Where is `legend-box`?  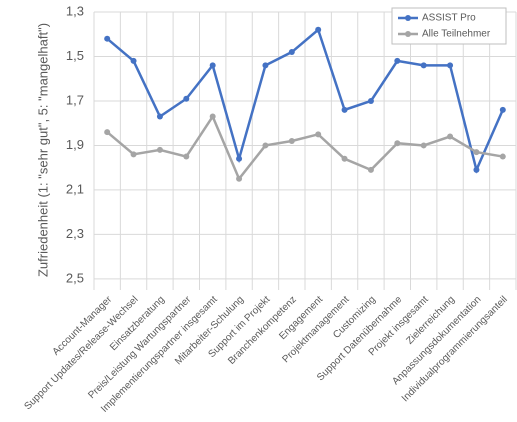
legend-box is located at coordinates (449, 26).